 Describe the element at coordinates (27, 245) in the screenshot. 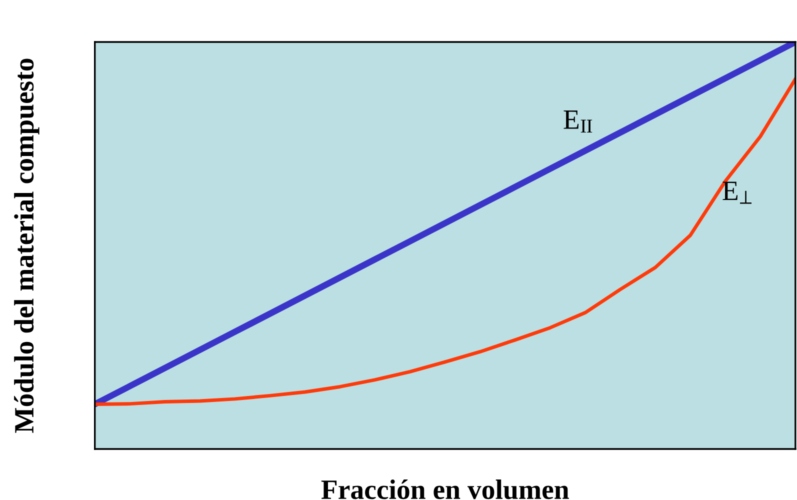

I see `y-axis-title: Módulo del material compuesto` at that location.